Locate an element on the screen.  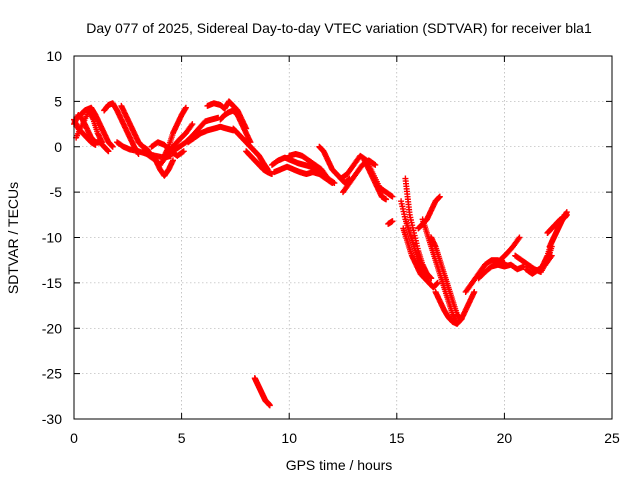
x-tick-label: 5 is located at coordinates (182, 438).